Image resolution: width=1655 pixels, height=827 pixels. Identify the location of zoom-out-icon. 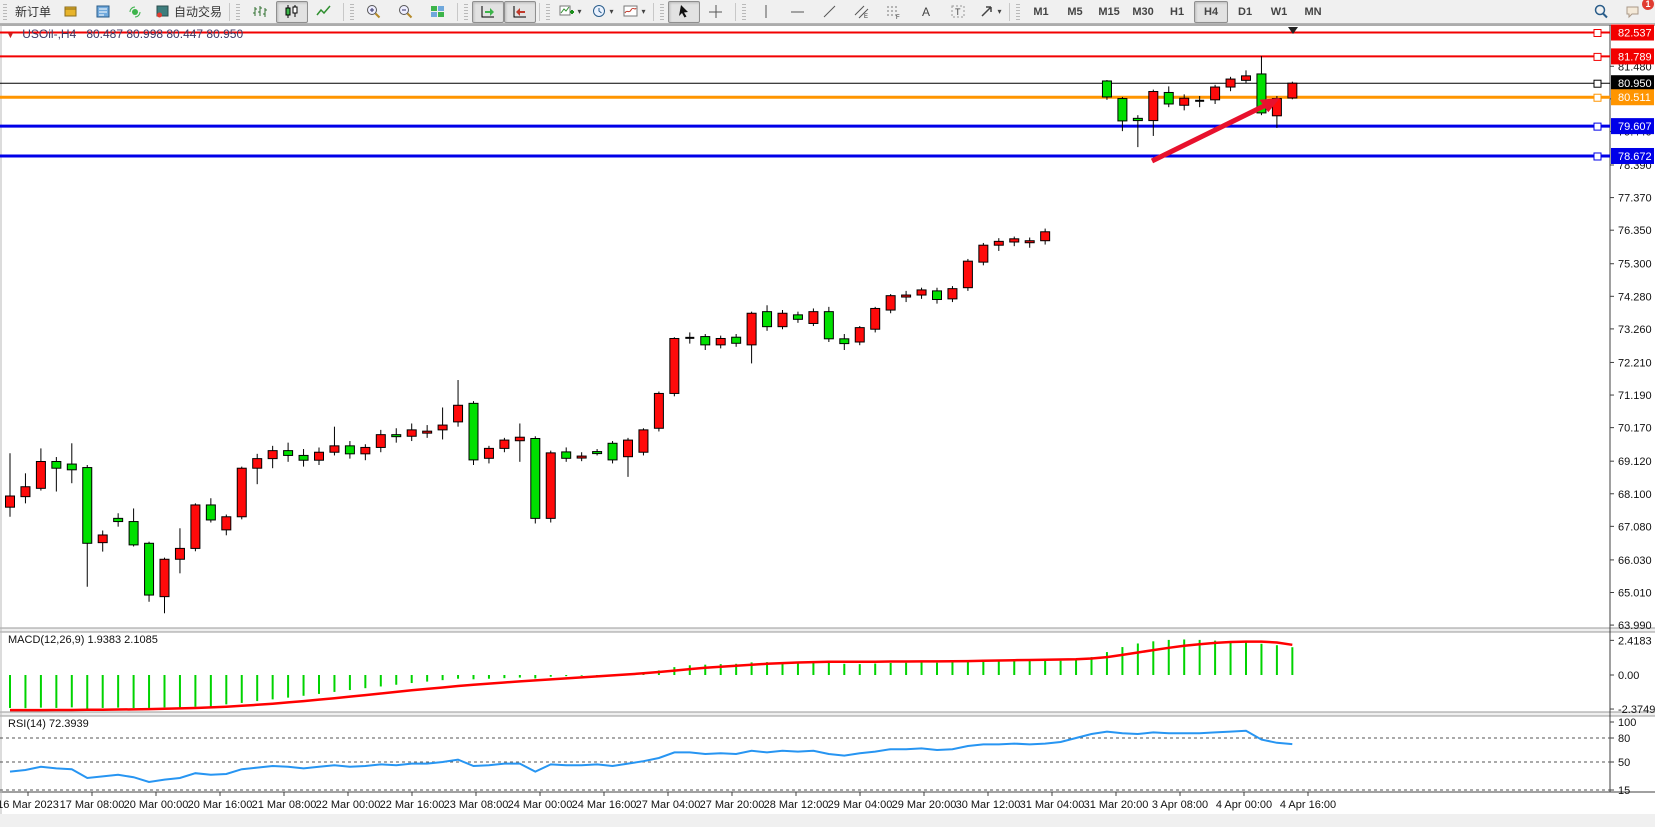
(406, 11).